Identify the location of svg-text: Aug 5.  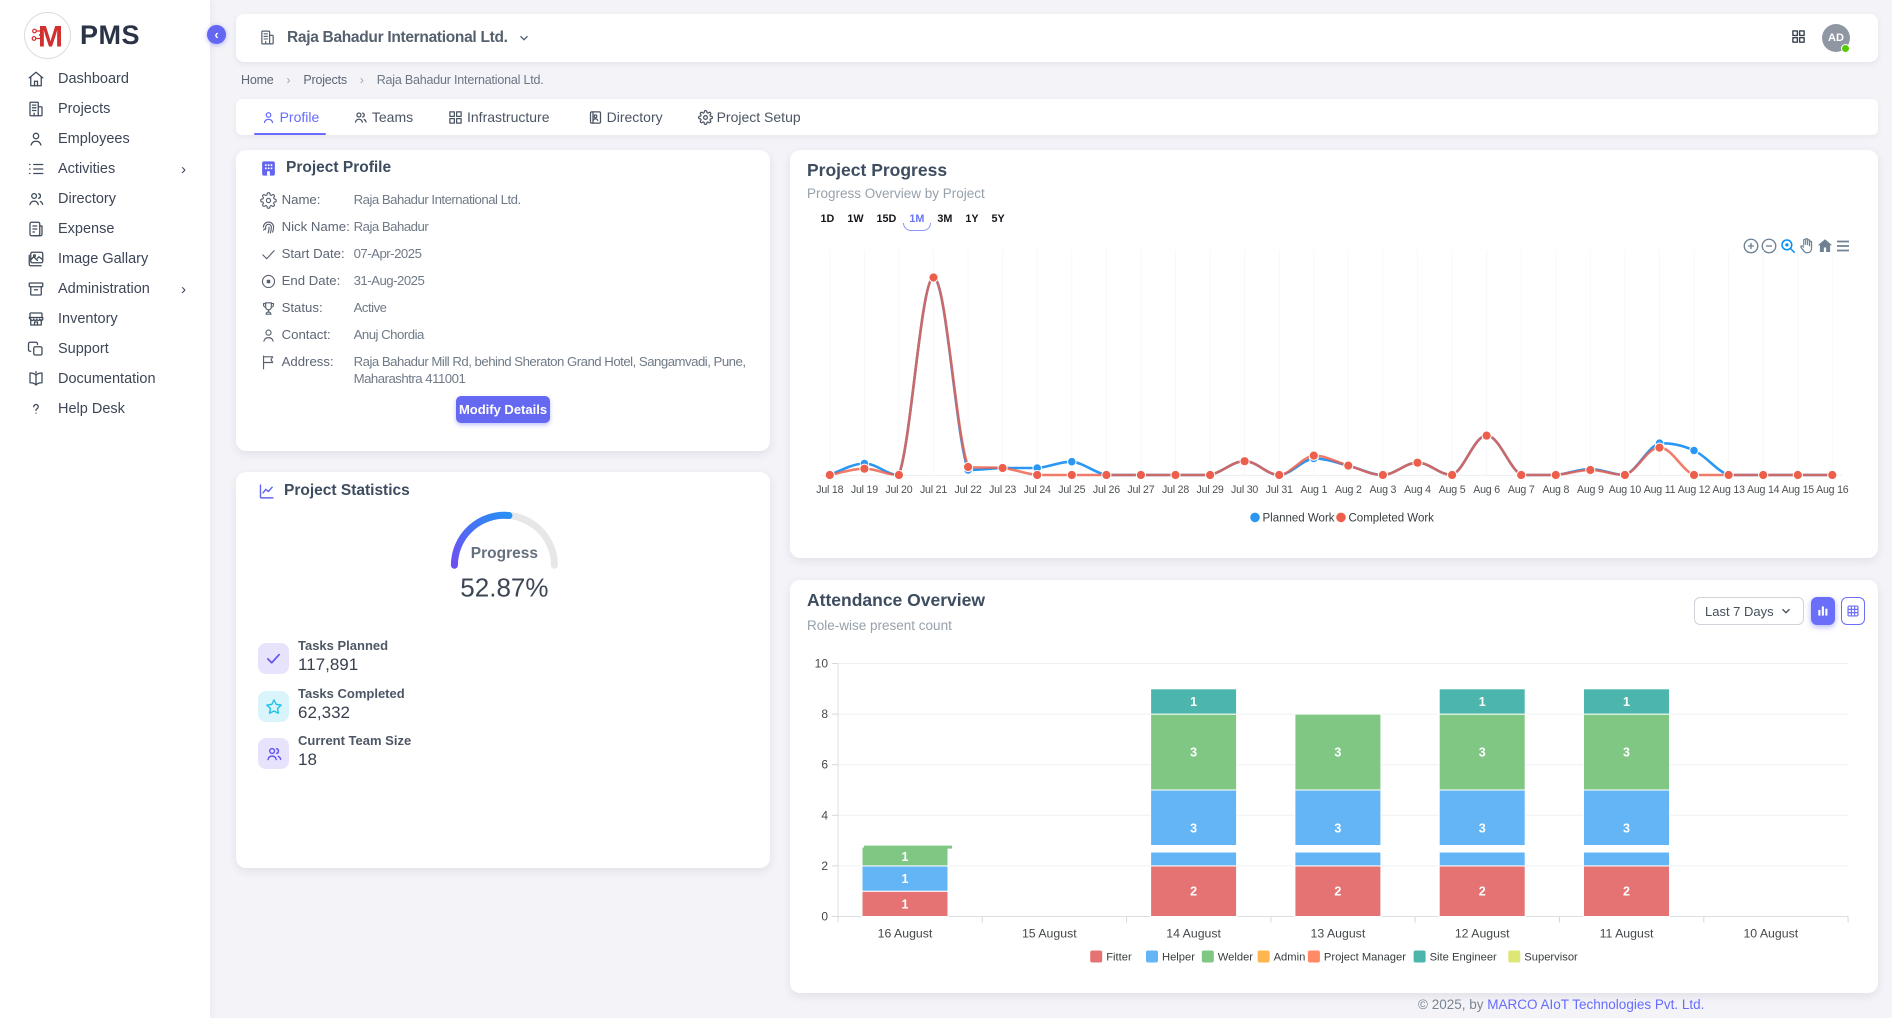
(1452, 490).